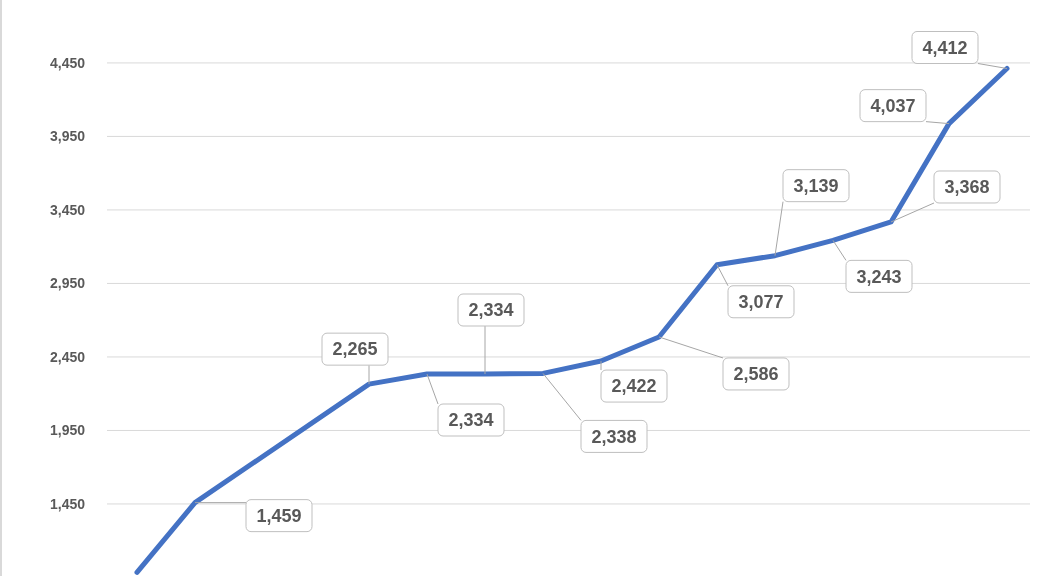 The height and width of the screenshot is (576, 1038). Describe the element at coordinates (67, 430) in the screenshot. I see `y-tick-label: 1,950` at that location.